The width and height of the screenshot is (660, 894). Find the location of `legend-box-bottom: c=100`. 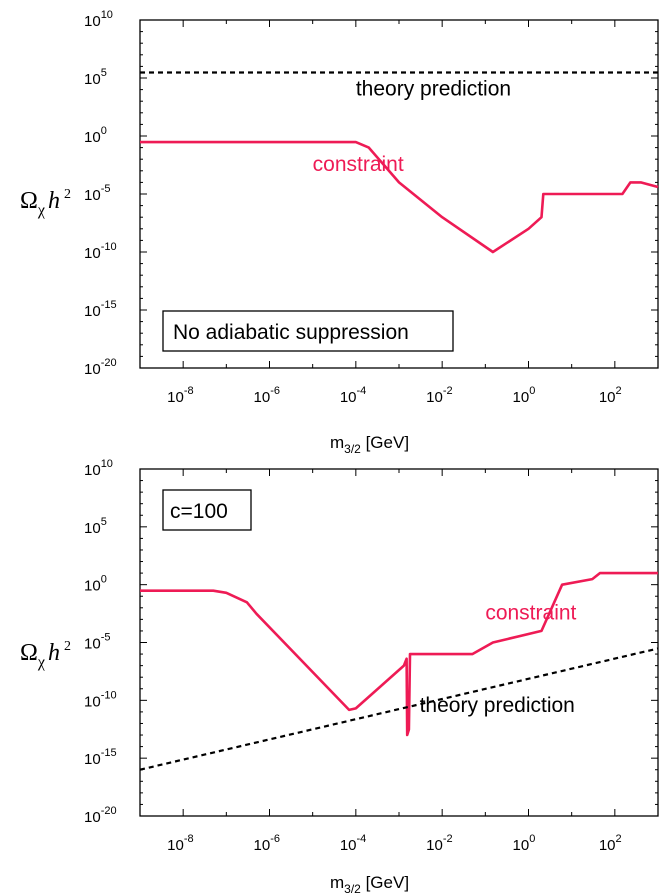

legend-box-bottom: c=100 is located at coordinates (207, 510).